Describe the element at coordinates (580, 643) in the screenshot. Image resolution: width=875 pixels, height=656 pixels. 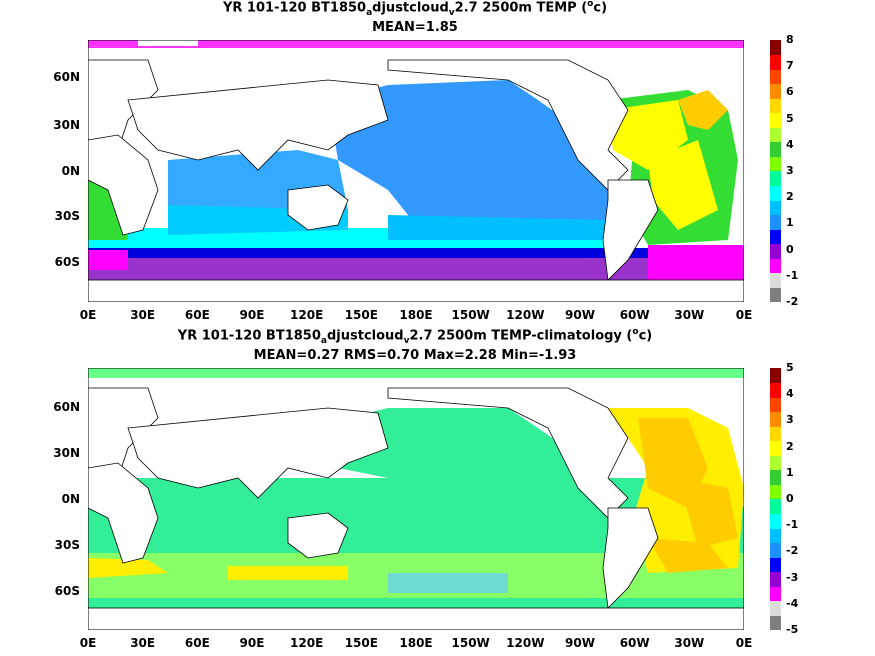
I see `panel2-lon-label: 90W` at that location.